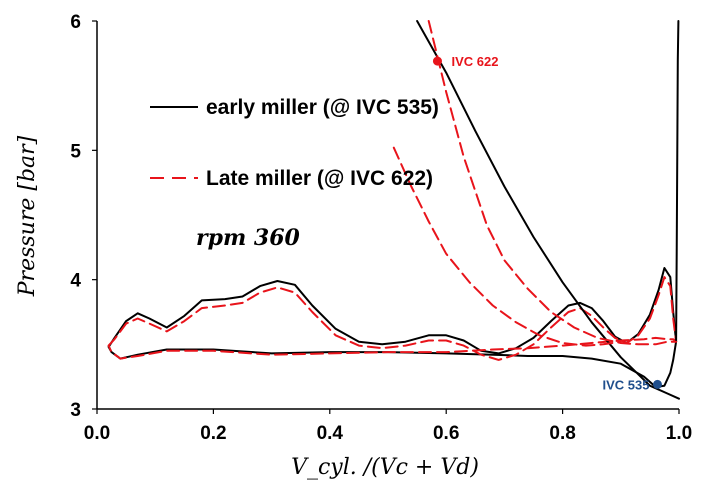 This screenshot has width=706, height=487. I want to click on x-tick-label: 0.2, so click(213, 433).